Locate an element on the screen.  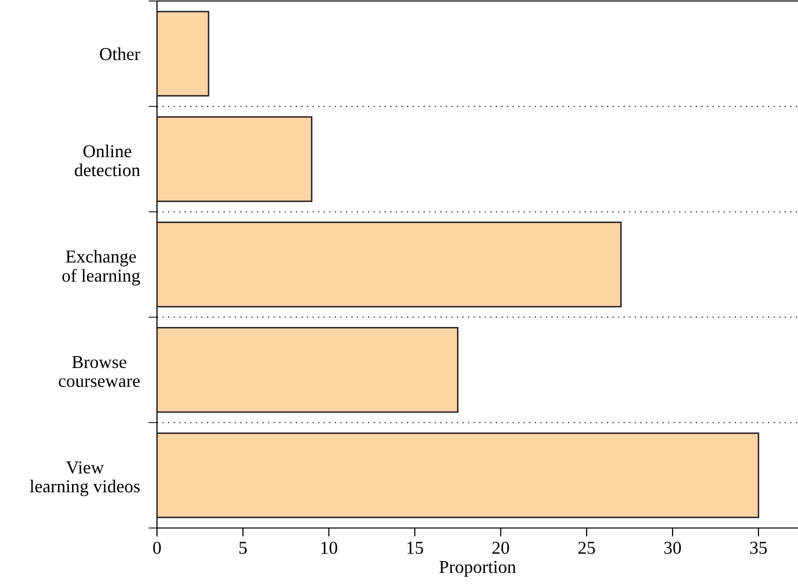
x-axis-title: Proportion is located at coordinates (477, 568).